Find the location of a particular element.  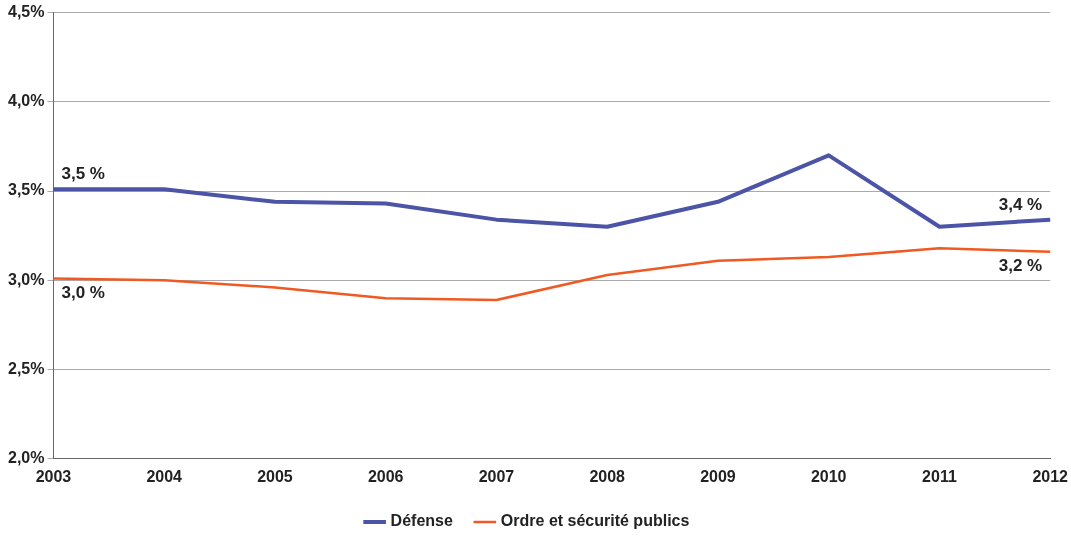

annotation: 3,0 % is located at coordinates (83, 292).